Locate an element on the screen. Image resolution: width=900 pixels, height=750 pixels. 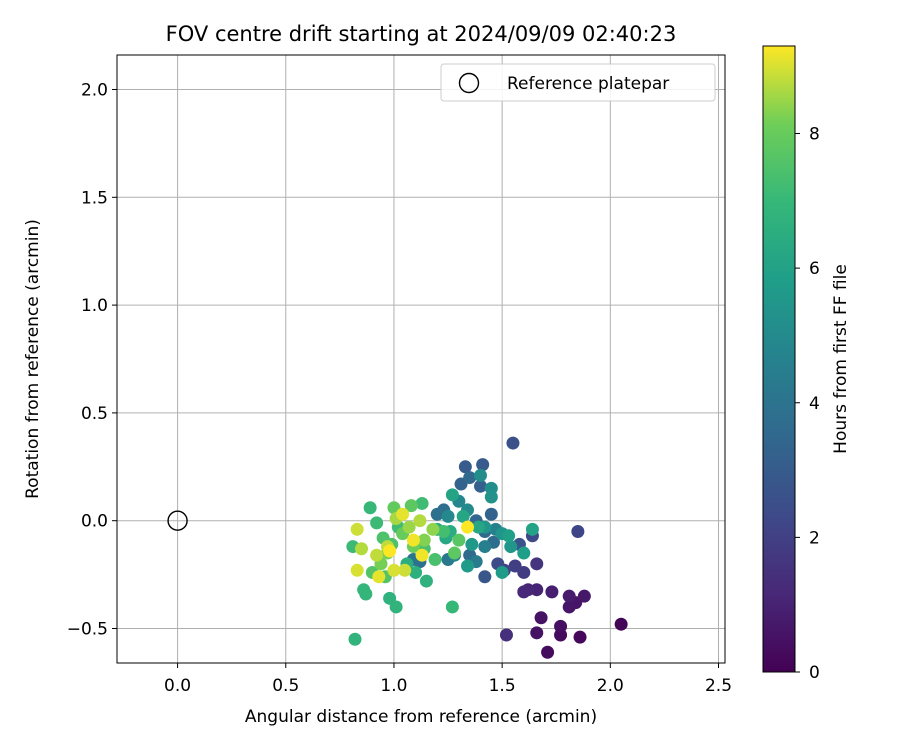
legend: Reference platepar is located at coordinates (578, 82).